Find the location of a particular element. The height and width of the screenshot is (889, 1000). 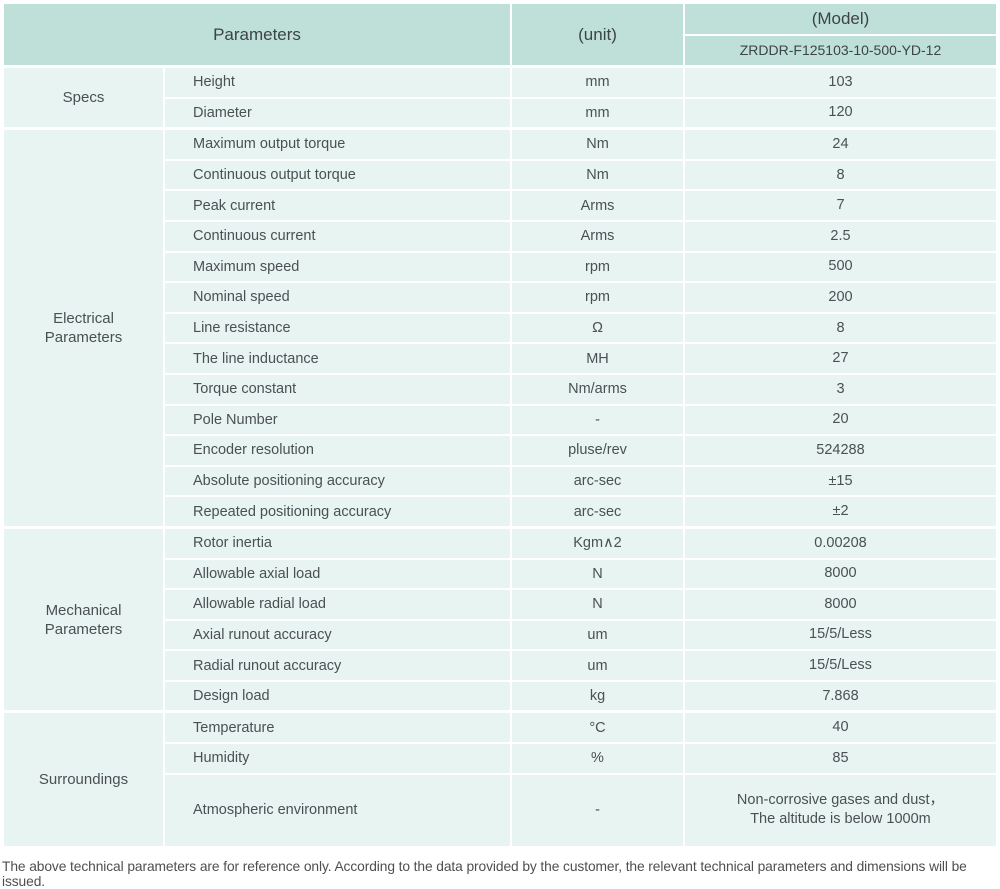

unit-cell: % is located at coordinates (597, 758).